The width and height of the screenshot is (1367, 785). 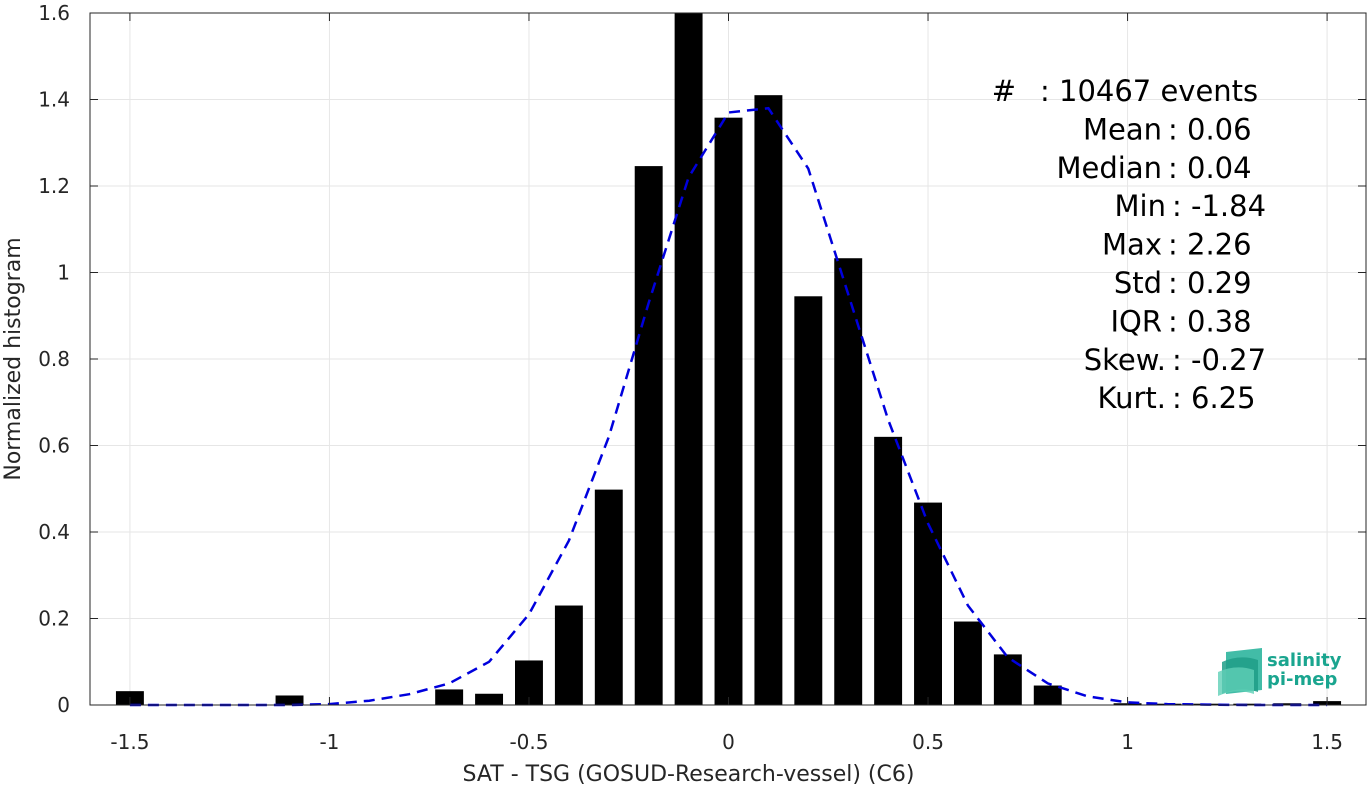 I want to click on stat-label: #, so click(x=1004, y=91).